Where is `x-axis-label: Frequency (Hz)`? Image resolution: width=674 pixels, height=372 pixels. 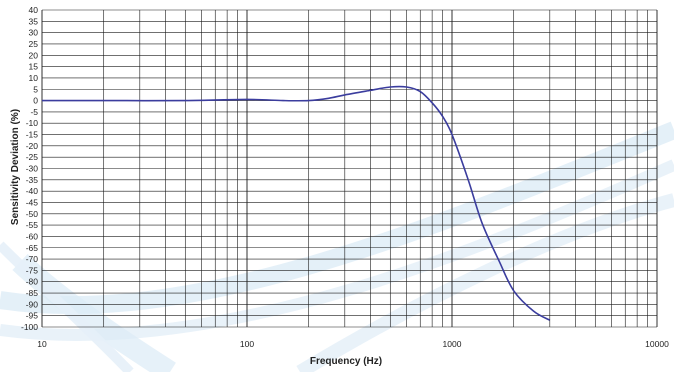
x-axis-label: Frequency (Hz) is located at coordinates (346, 361).